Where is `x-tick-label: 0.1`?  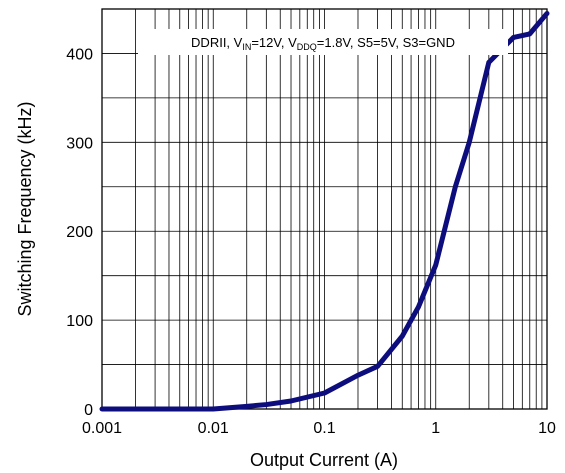 x-tick-label: 0.1 is located at coordinates (324, 428).